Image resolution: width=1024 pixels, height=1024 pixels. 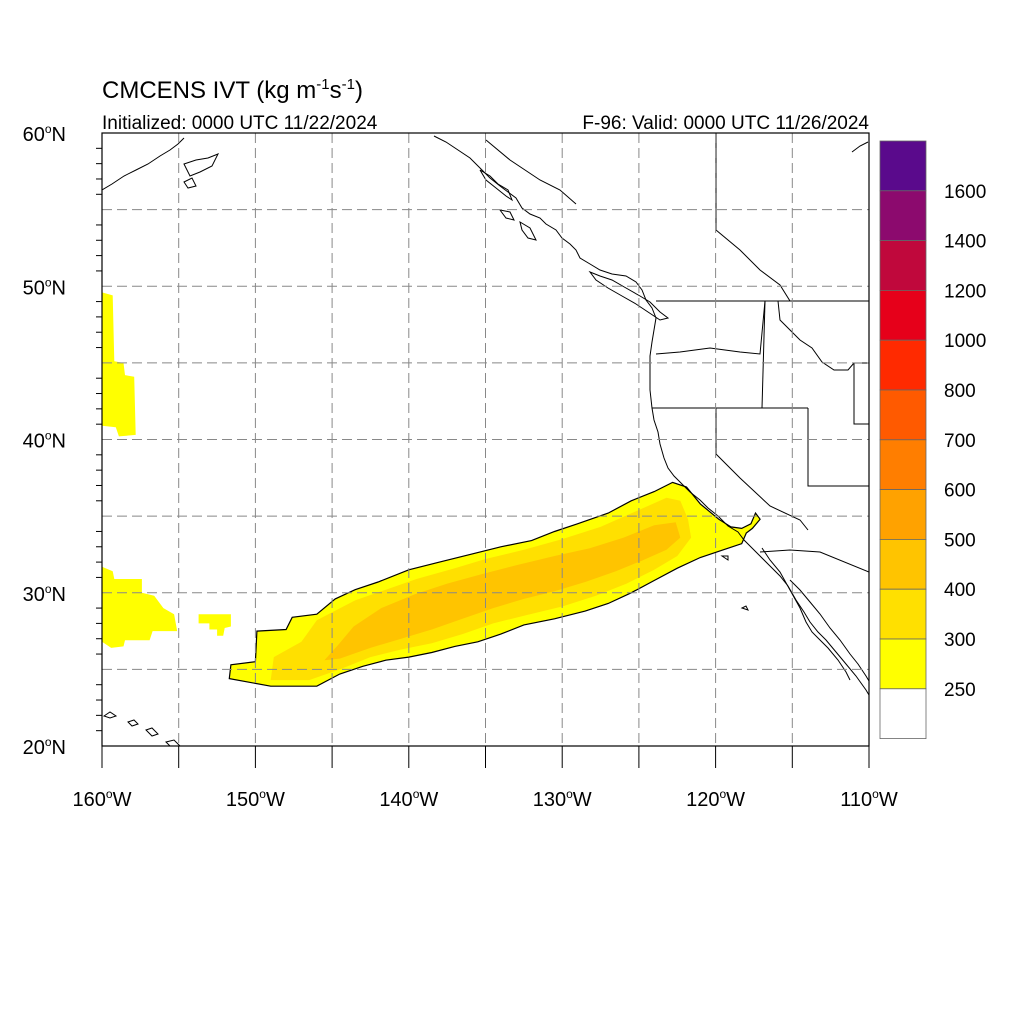 I want to click on lat-label: 40oN, so click(x=44, y=441).